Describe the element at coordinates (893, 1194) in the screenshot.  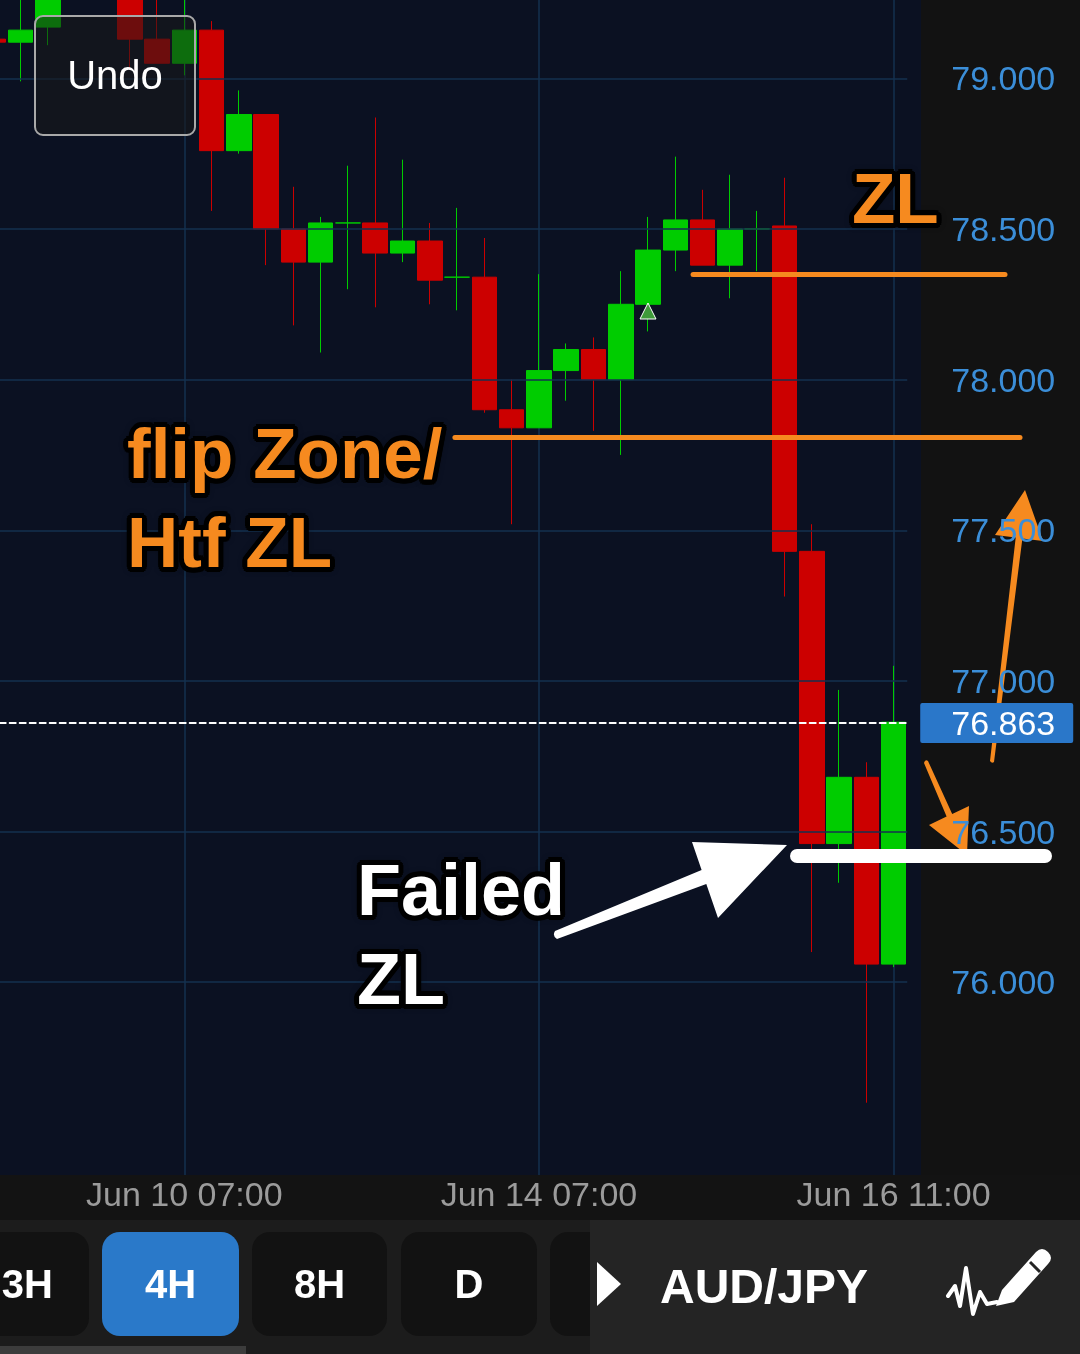
I see `x-tick-label: Jun 16 11:00` at that location.